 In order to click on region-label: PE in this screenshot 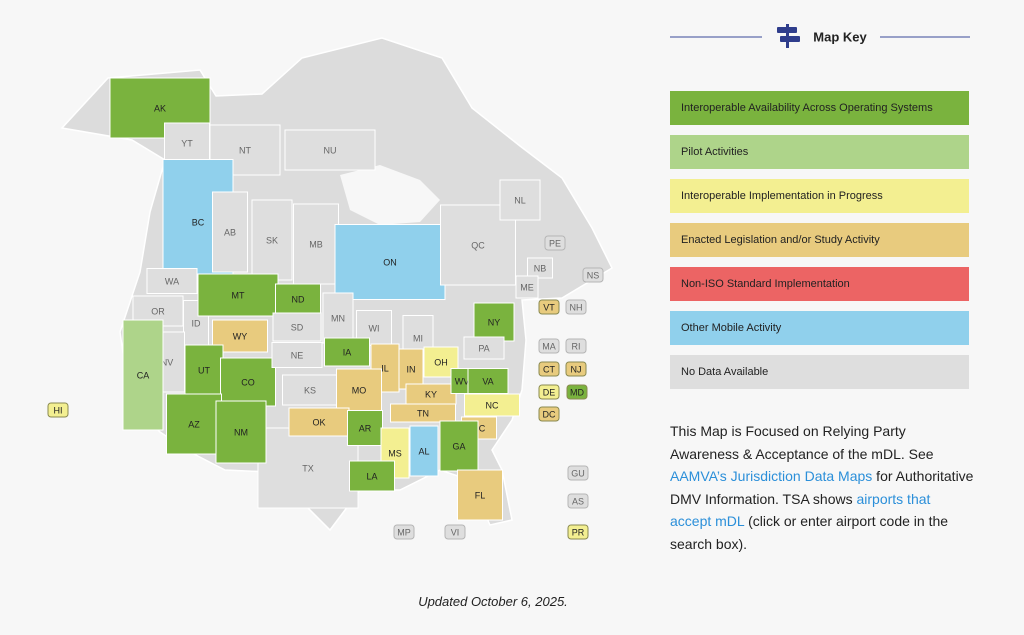, I will do `click(555, 243)`.